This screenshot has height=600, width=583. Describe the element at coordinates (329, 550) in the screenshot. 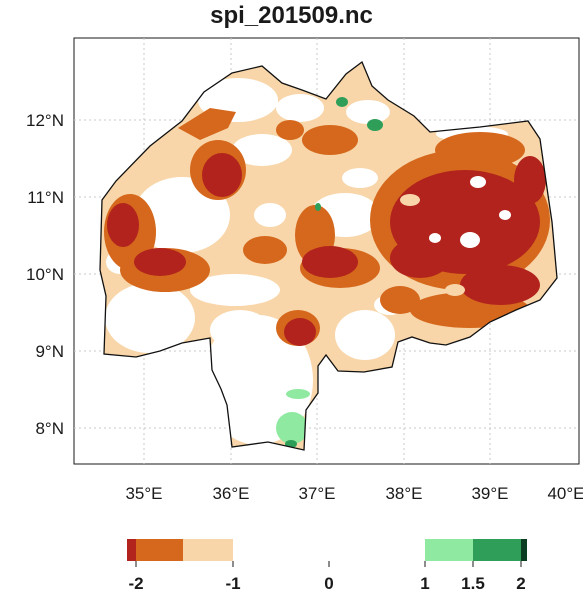

I see `colorbar-normal` at that location.